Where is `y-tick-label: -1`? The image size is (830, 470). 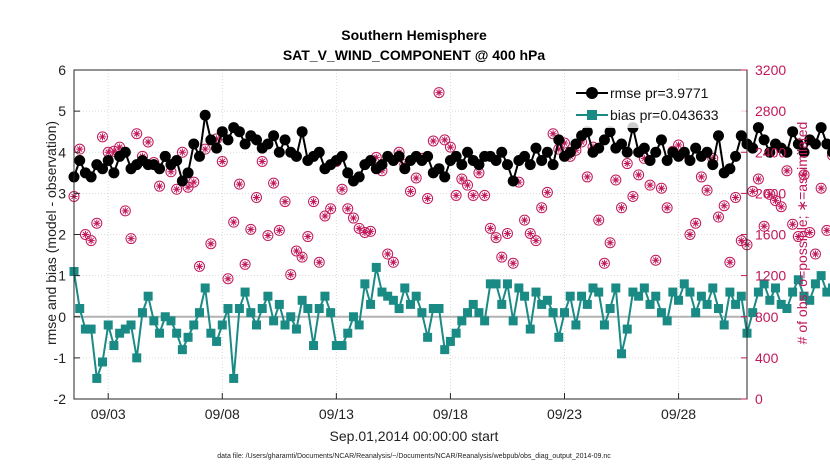 y-tick-label: -1 is located at coordinates (60, 358).